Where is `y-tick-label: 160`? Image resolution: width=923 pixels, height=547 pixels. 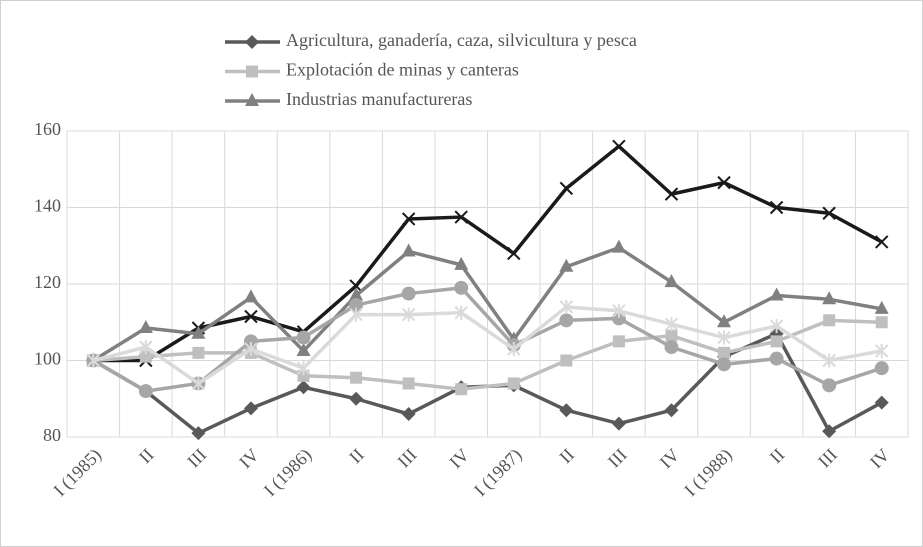
y-tick-label: 160 is located at coordinates (47, 129).